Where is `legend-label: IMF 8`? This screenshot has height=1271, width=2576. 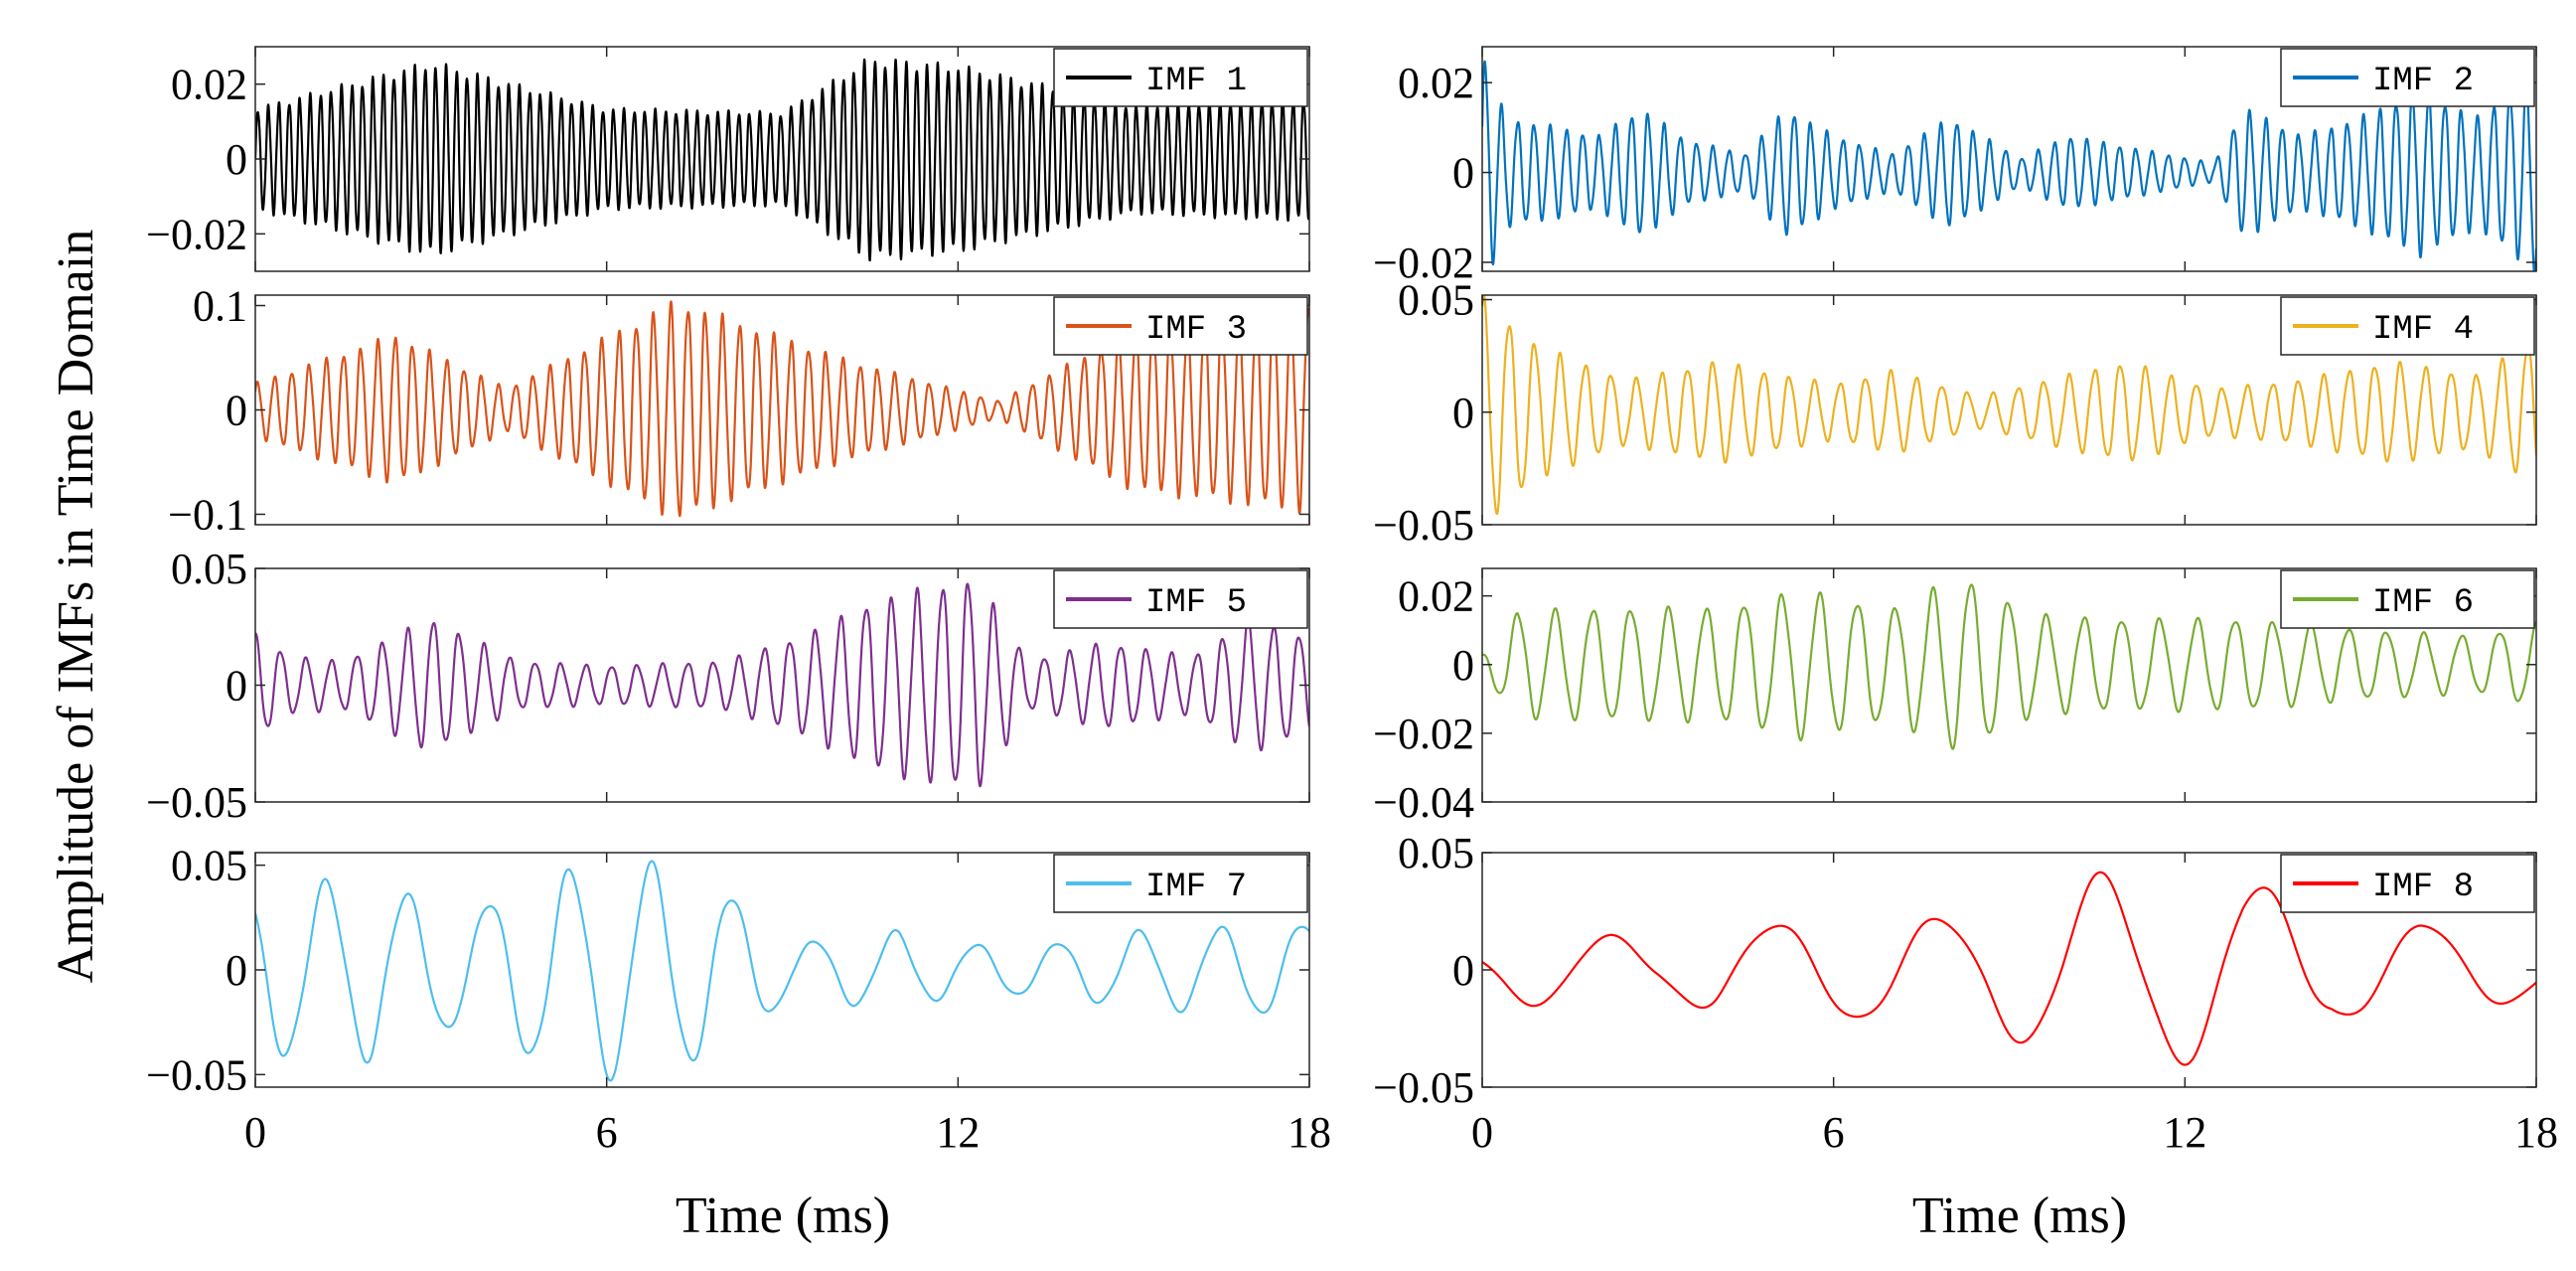
legend-label: IMF 8 is located at coordinates (2423, 887).